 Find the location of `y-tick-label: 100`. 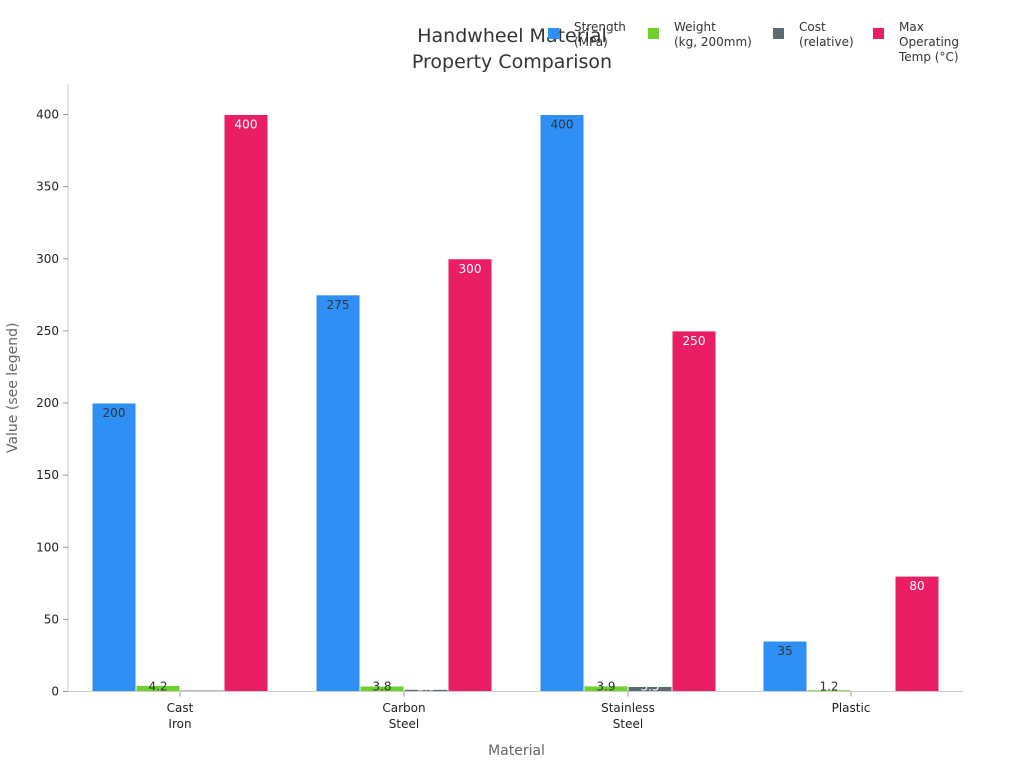

y-tick-label: 100 is located at coordinates (47, 547).